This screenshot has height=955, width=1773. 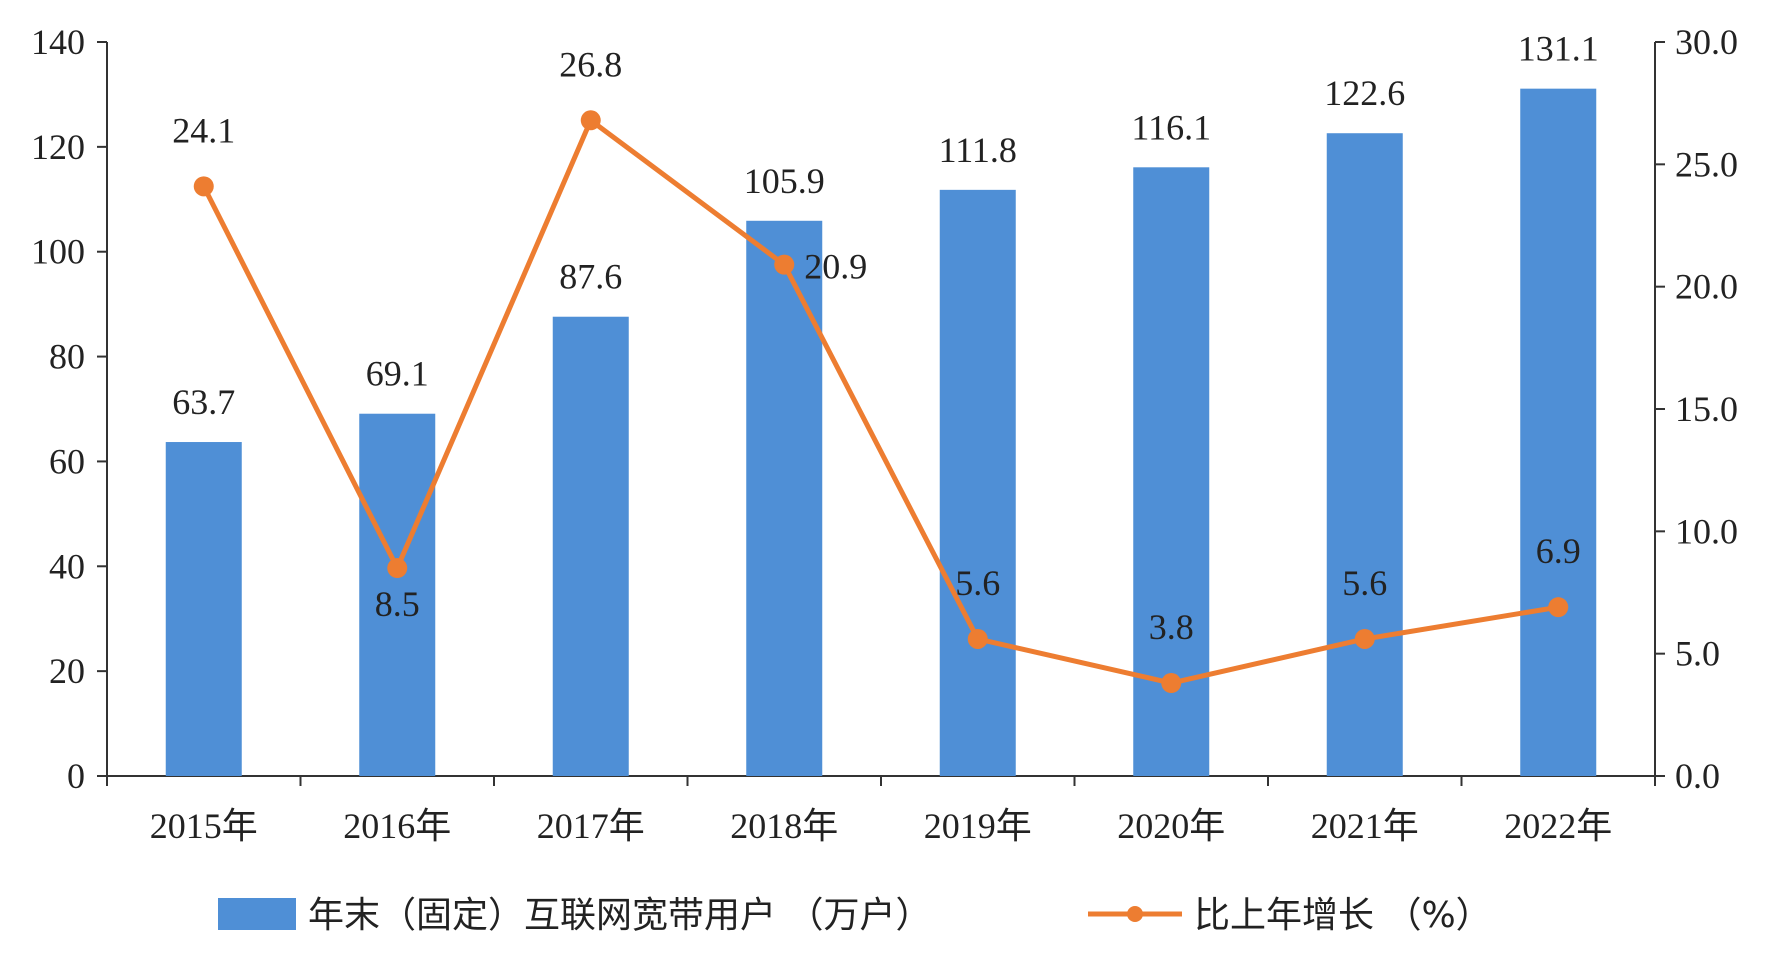 I want to click on legend-swatch-marker, so click(x=1135, y=914).